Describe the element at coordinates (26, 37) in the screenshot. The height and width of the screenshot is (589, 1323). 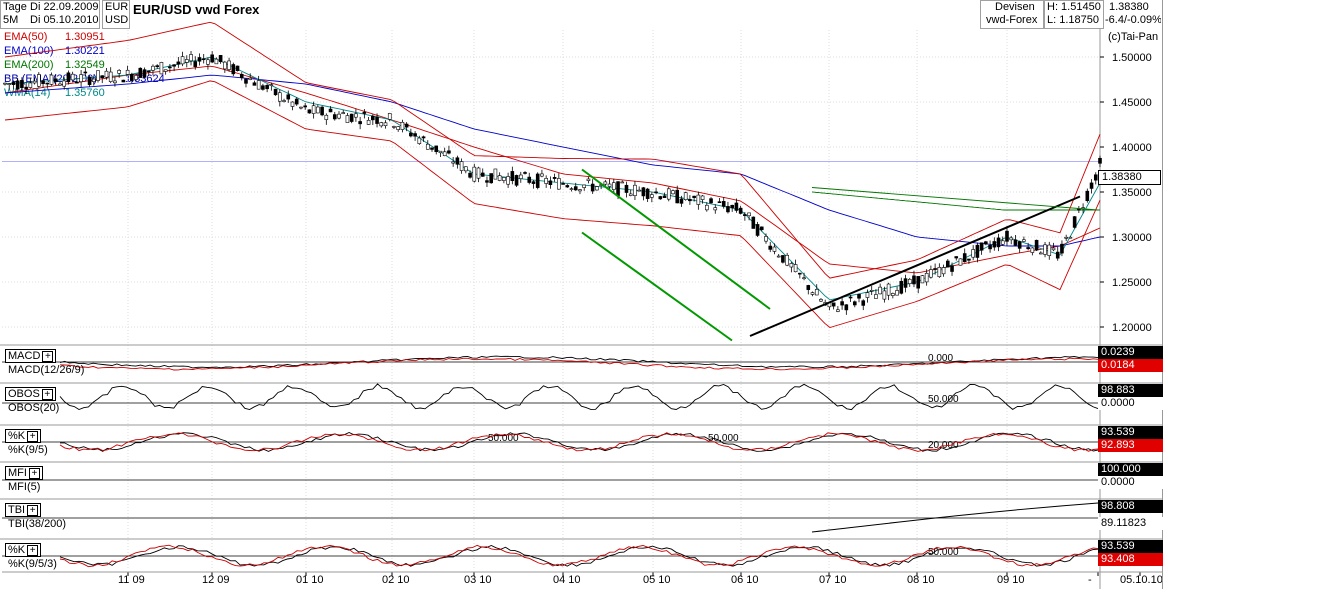
I see `legend-label: EMA(50)` at that location.